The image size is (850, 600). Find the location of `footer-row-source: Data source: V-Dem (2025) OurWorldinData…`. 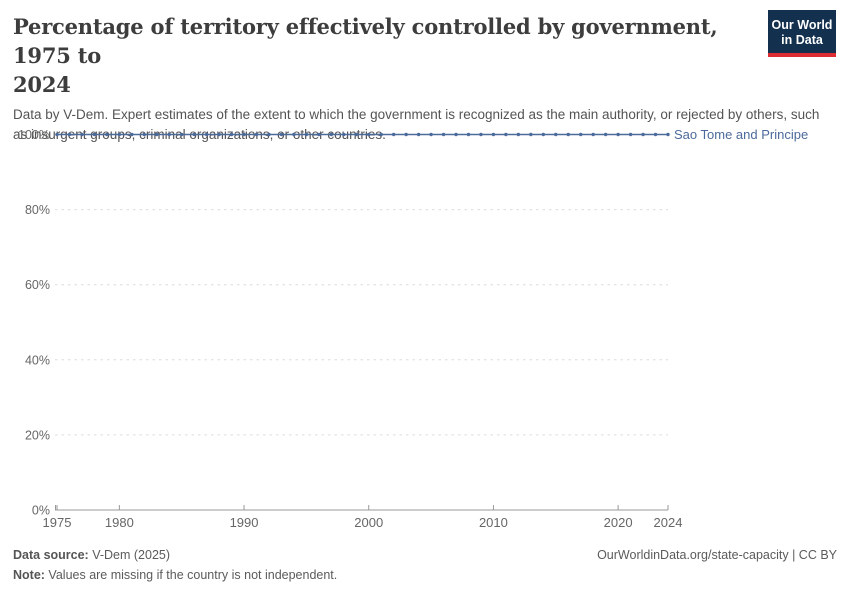

footer-row-source: Data source: V-Dem (2025) OurWorldinData… is located at coordinates (425, 555).